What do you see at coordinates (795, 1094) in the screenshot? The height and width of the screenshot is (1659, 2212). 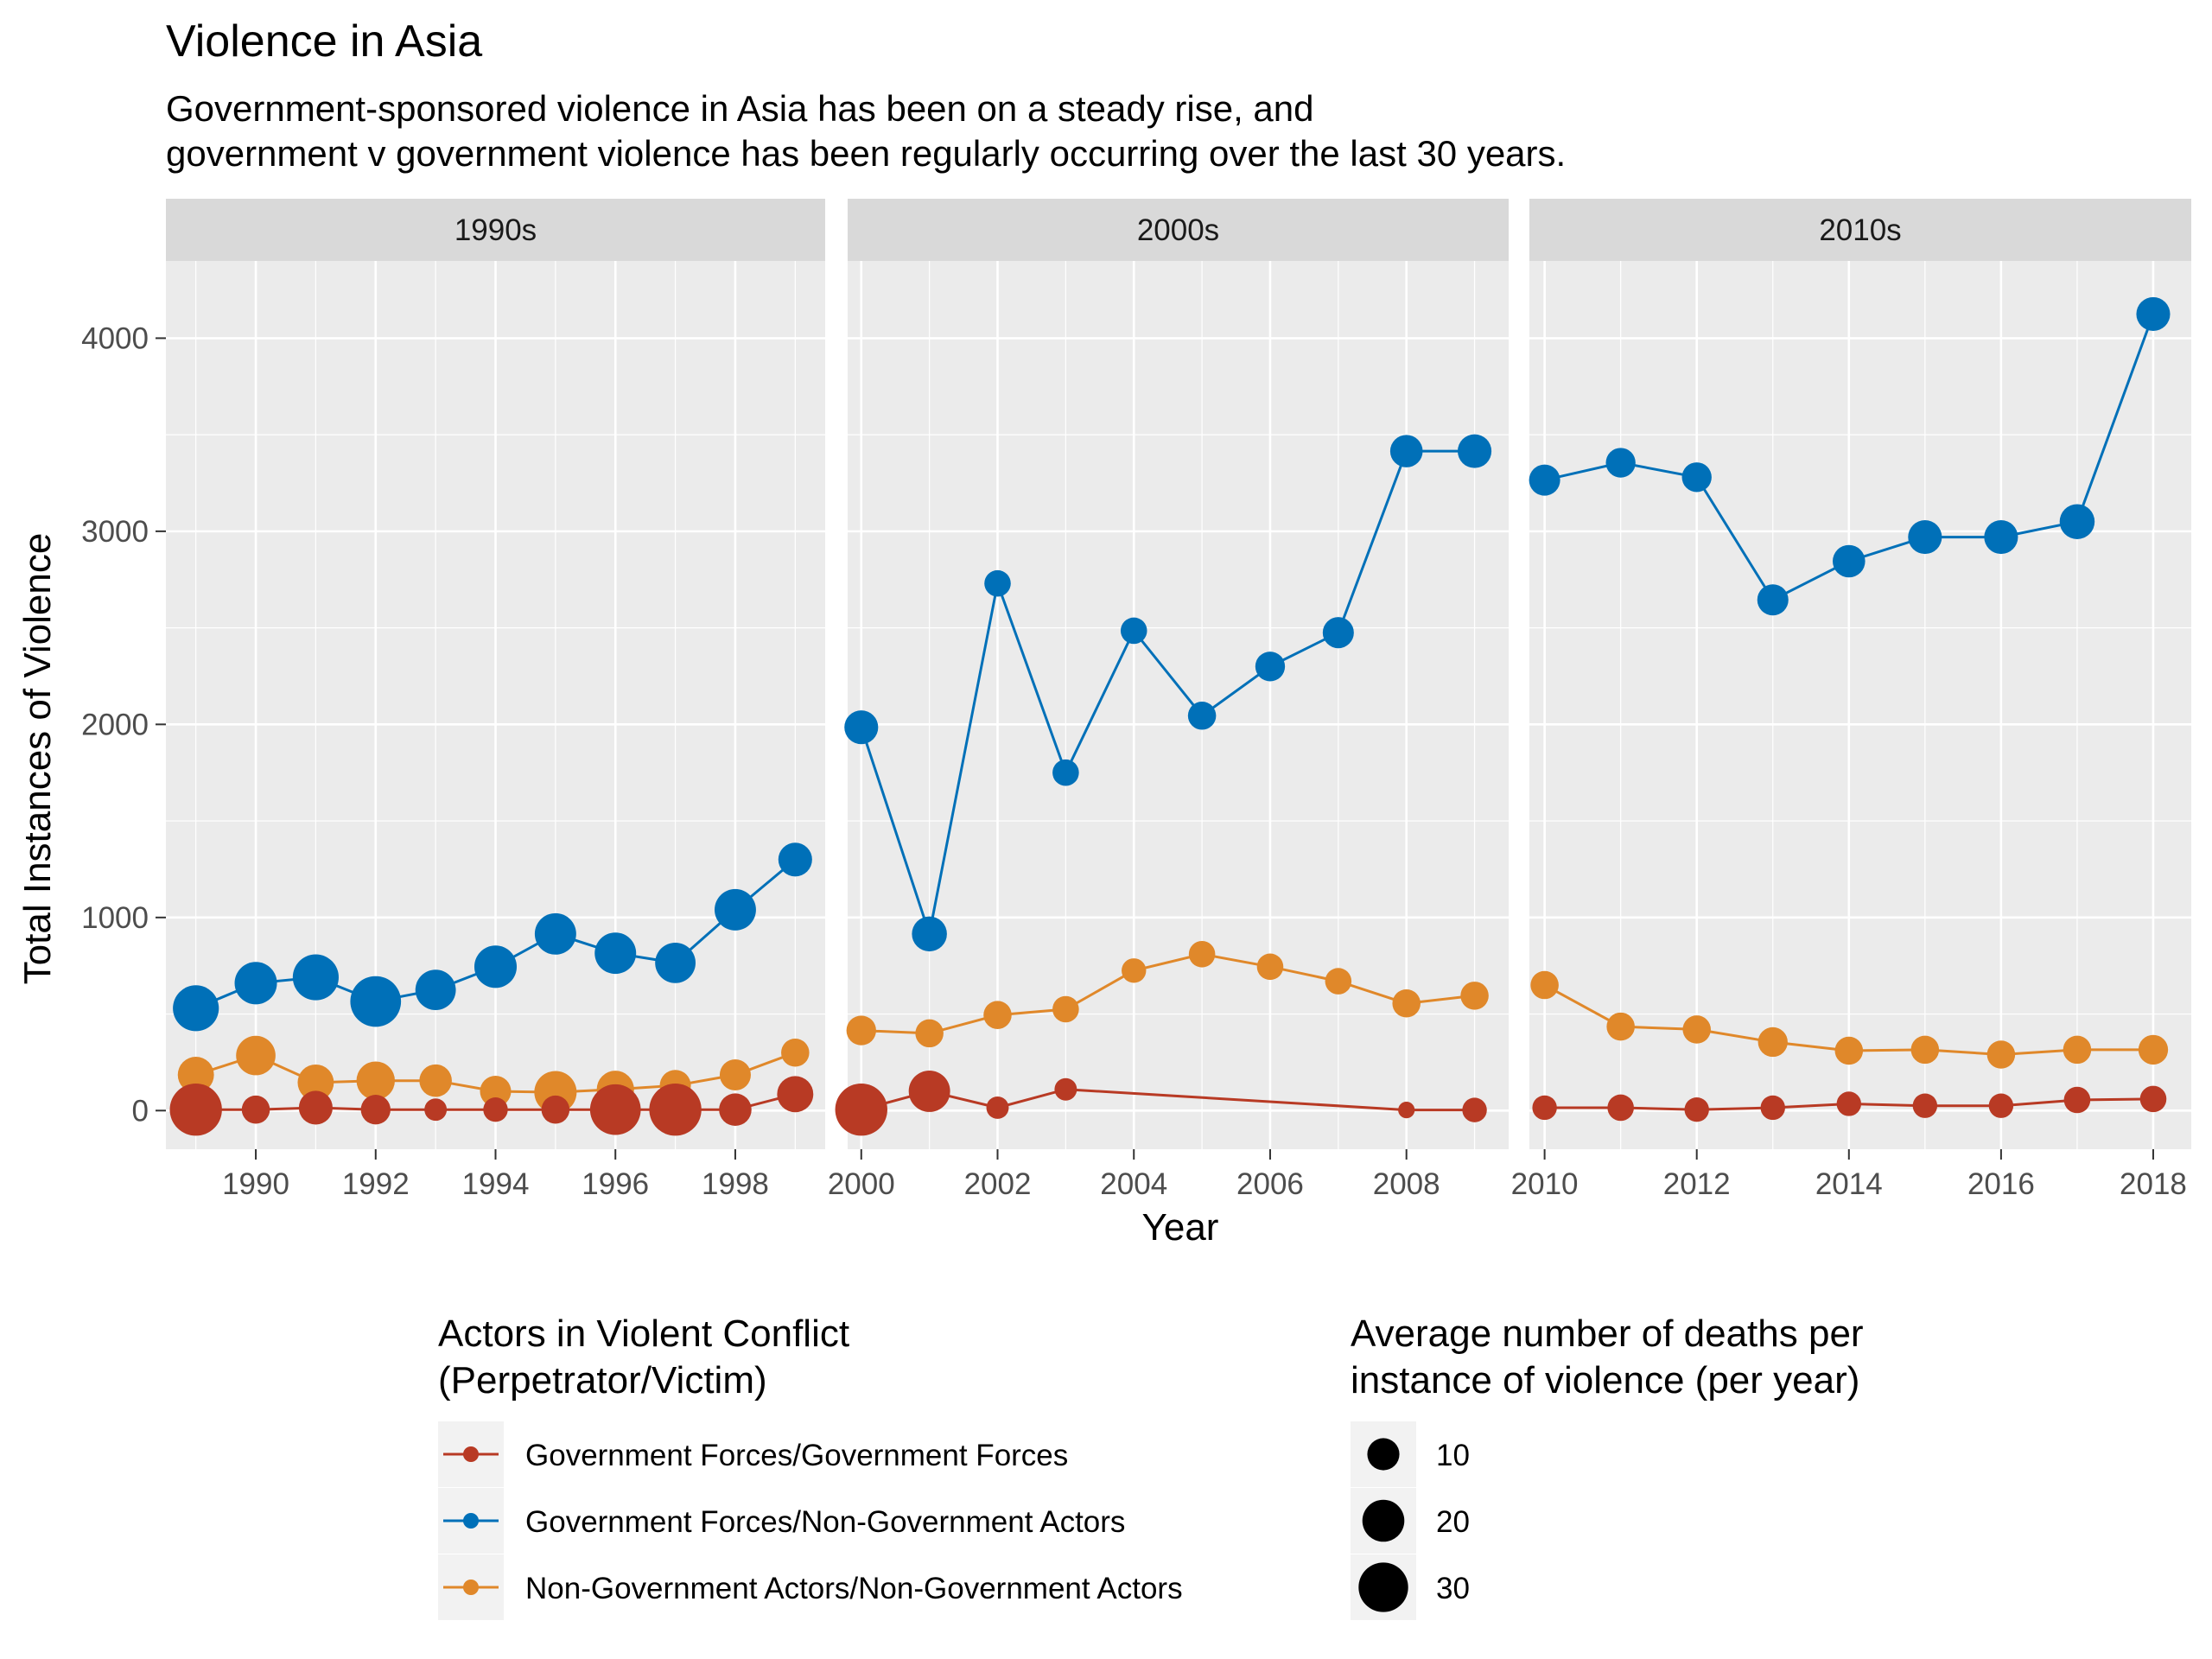 I see `point-gov_gov-1999` at bounding box center [795, 1094].